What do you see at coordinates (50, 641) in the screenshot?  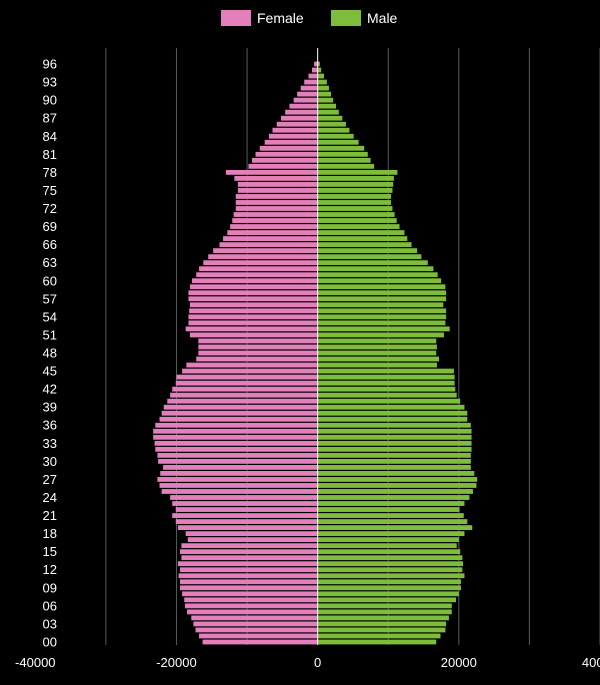 I see `y-tick-label: 00` at bounding box center [50, 641].